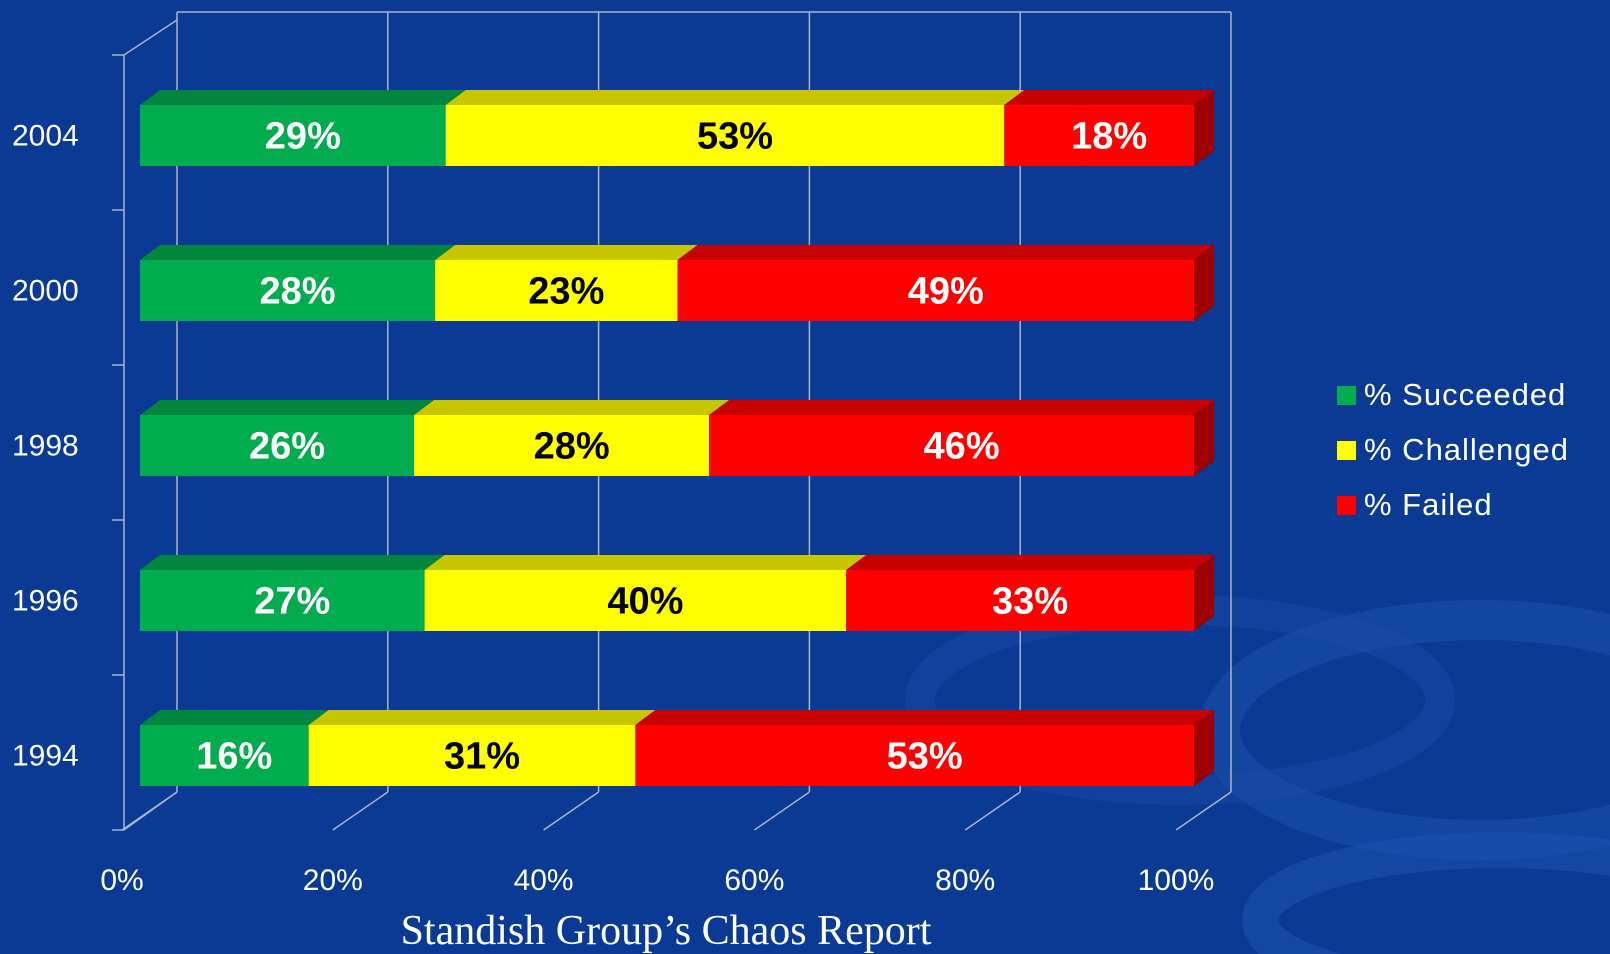  Describe the element at coordinates (1428, 504) in the screenshot. I see `legend-label: % Failed` at that location.